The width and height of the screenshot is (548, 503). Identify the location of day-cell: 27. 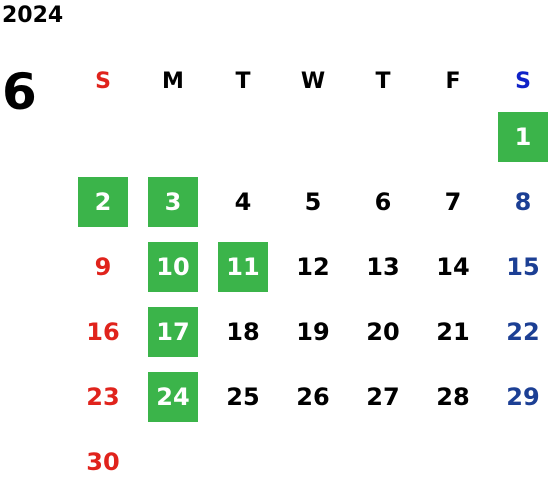
(383, 396).